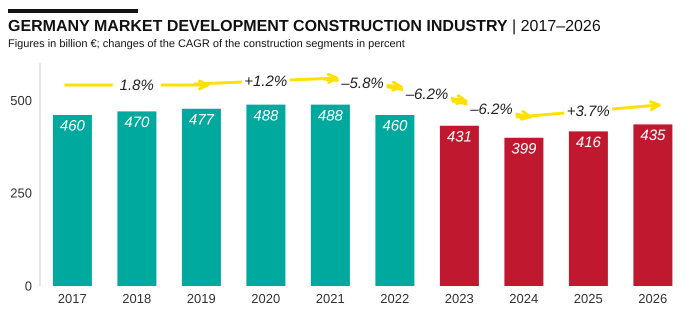 This screenshot has width=700, height=336. What do you see at coordinates (459, 137) in the screenshot?
I see `data-label: 431` at bounding box center [459, 137].